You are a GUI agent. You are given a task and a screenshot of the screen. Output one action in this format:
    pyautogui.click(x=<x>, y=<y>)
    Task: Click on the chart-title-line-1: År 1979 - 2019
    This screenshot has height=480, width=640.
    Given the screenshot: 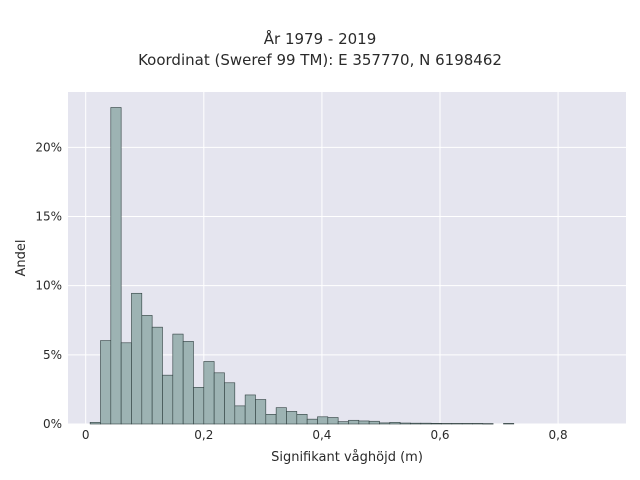 What is the action you would take?
    pyautogui.click(x=320, y=39)
    